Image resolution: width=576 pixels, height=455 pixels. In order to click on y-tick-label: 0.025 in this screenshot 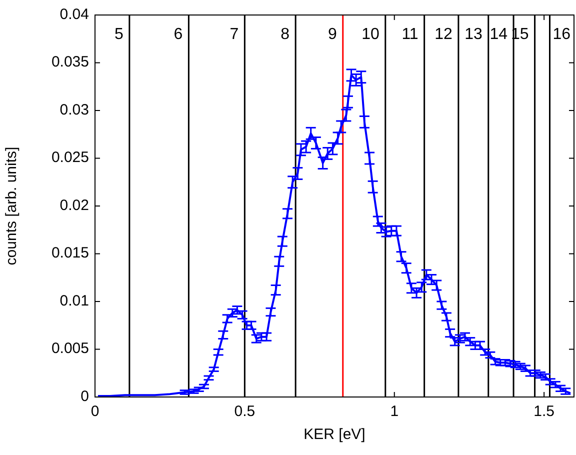, I will do `click(70, 157)`.